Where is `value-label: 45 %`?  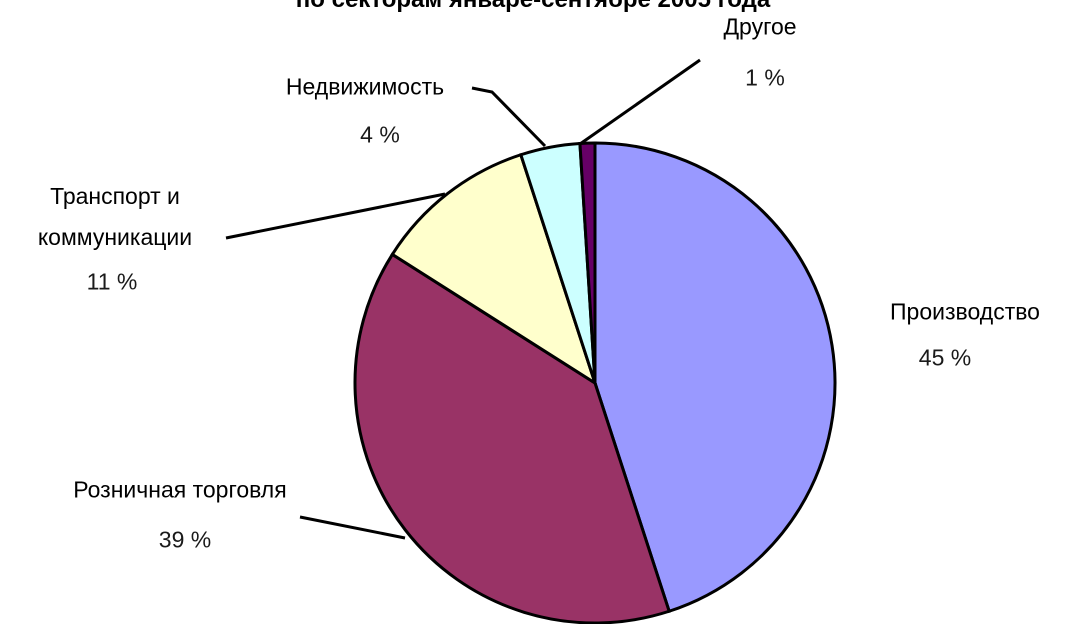 value-label: 45 % is located at coordinates (945, 357).